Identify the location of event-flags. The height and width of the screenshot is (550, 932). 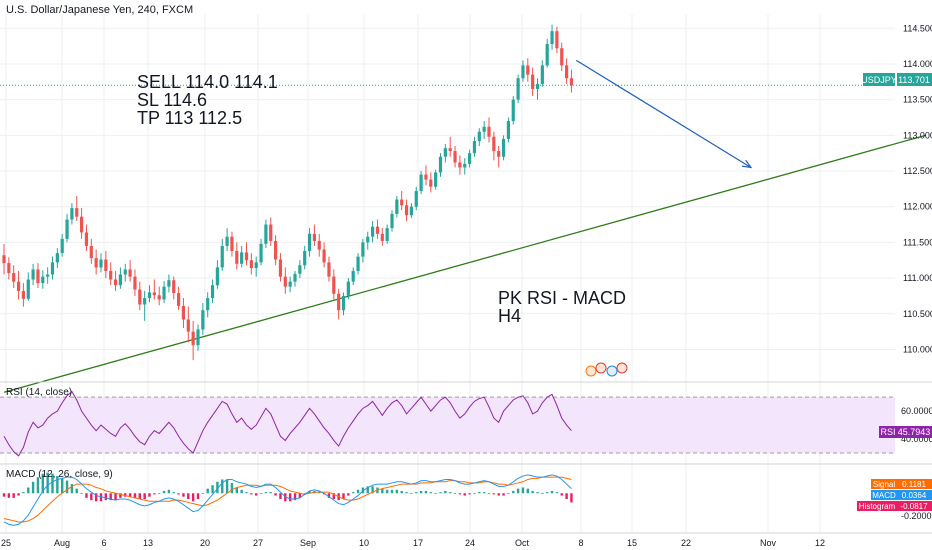
(606, 369).